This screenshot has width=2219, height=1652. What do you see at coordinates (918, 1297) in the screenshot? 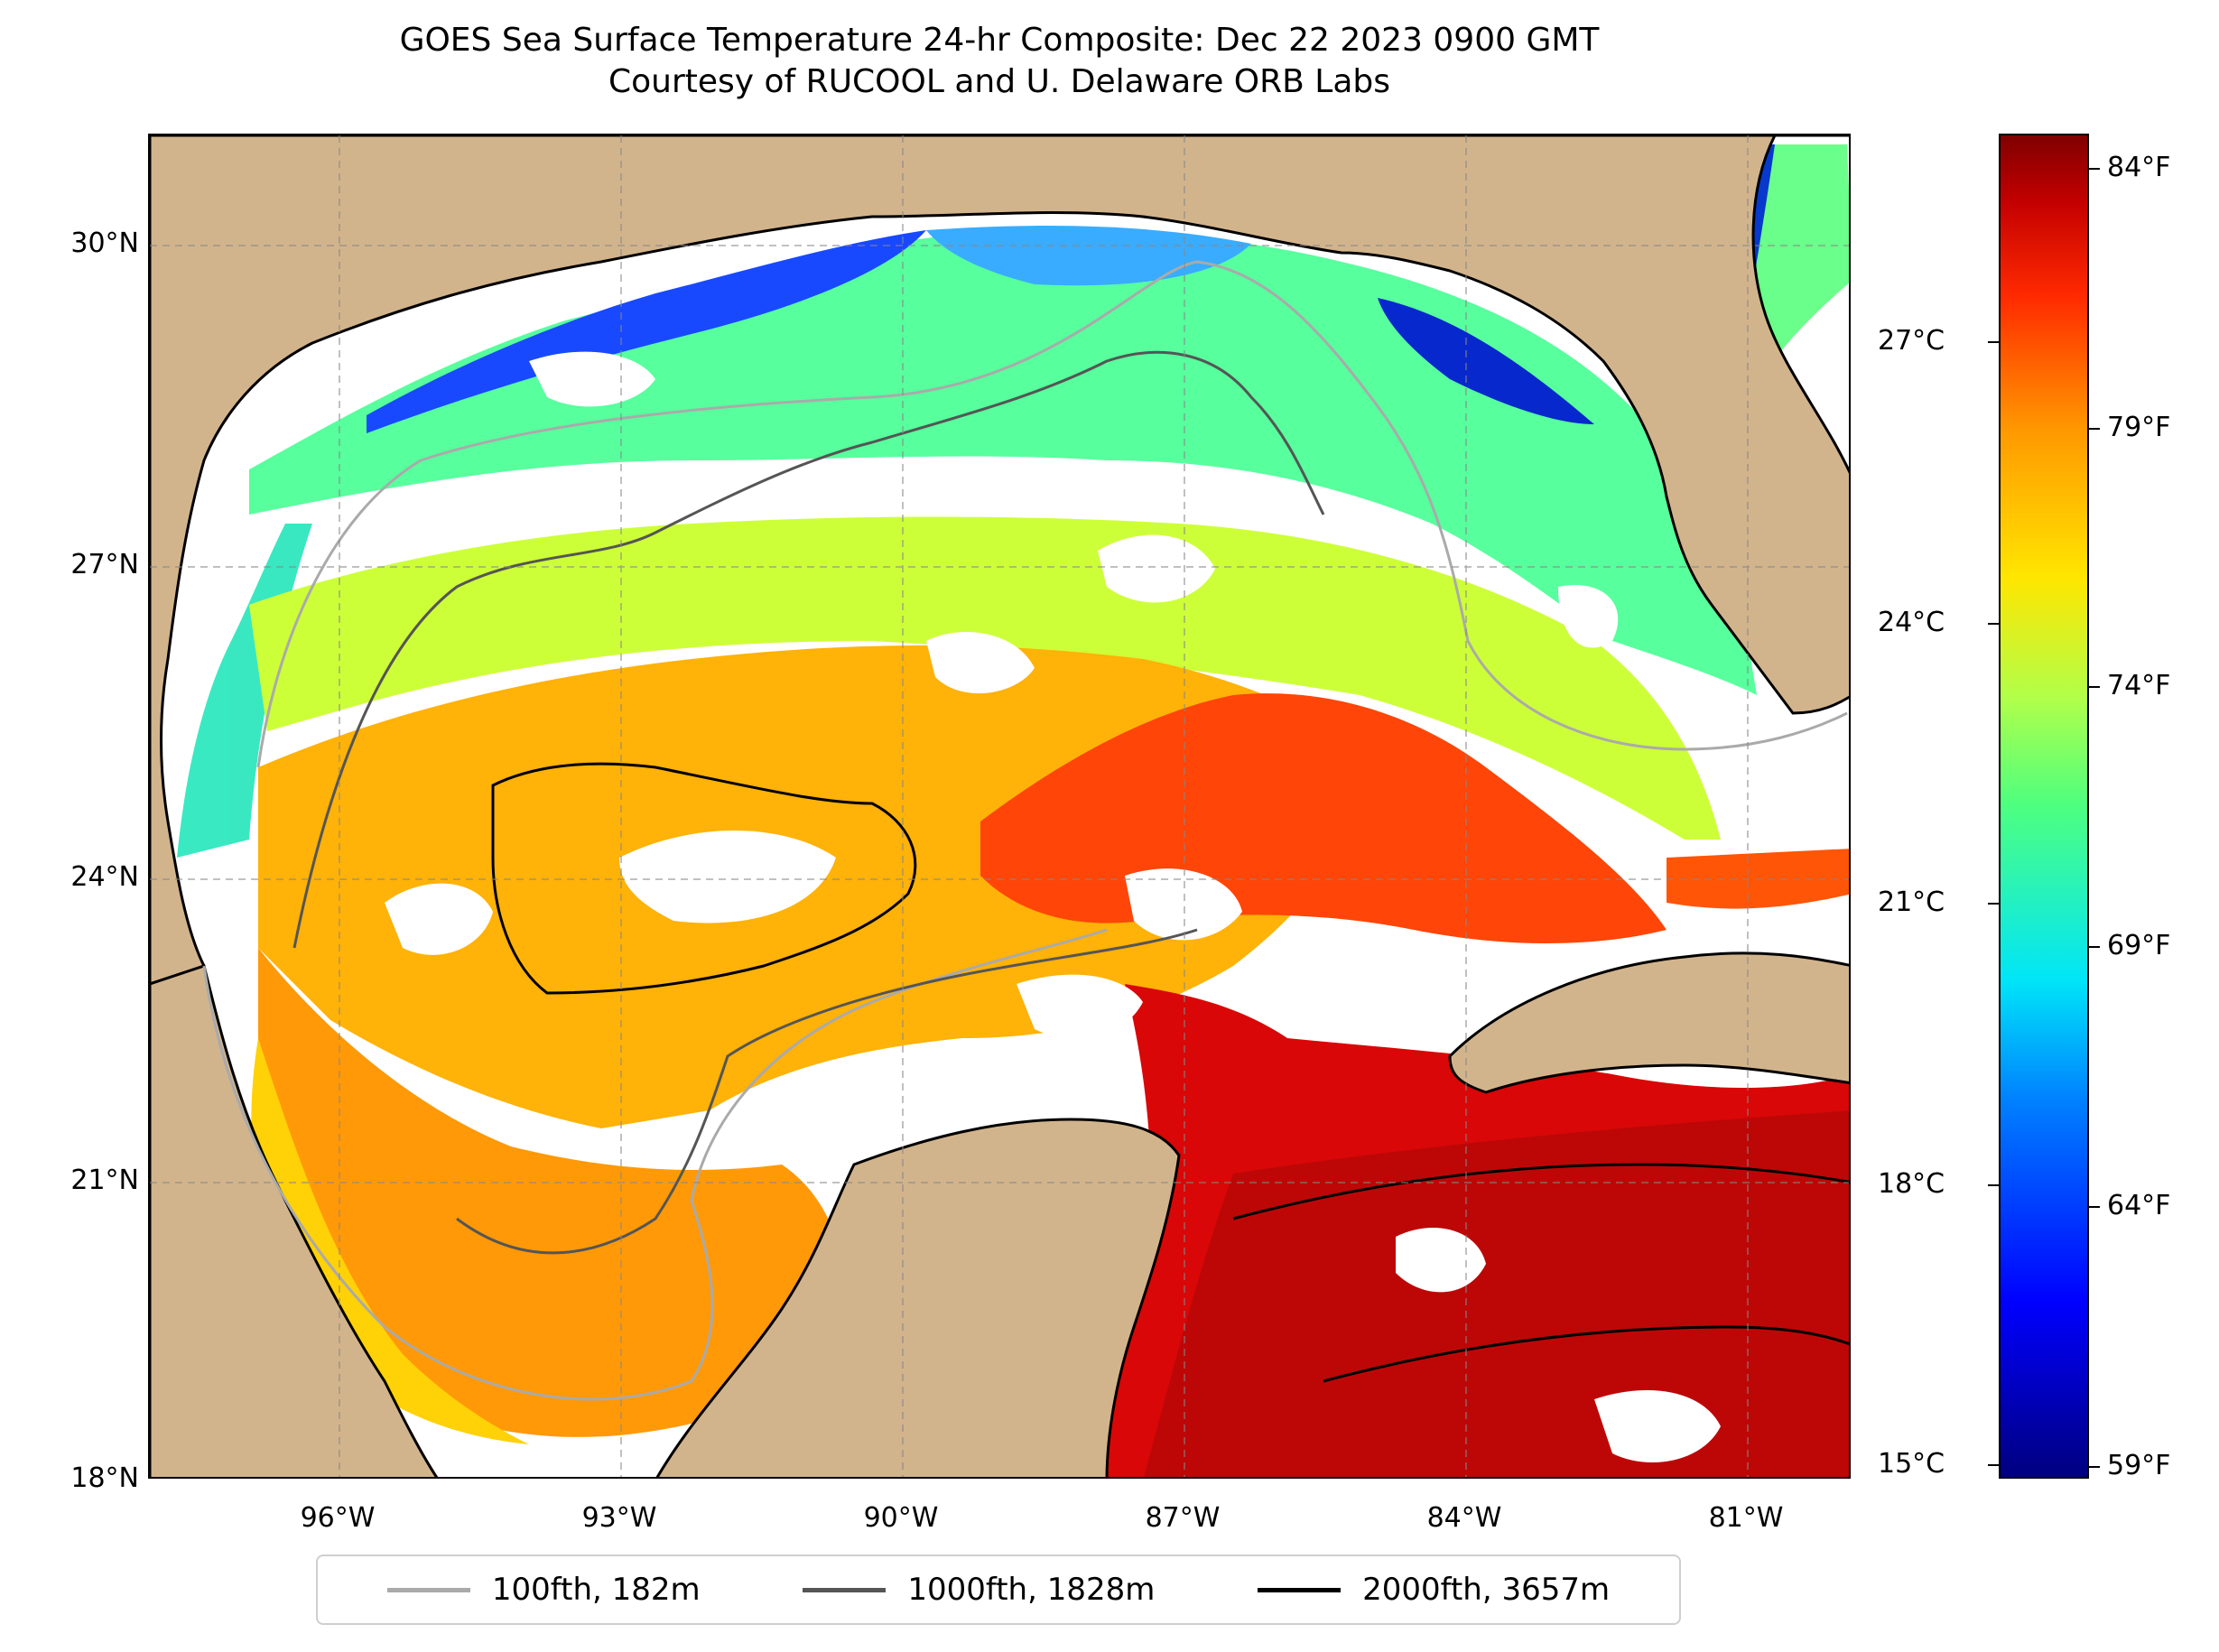
I see `land-yucatan` at bounding box center [918, 1297].